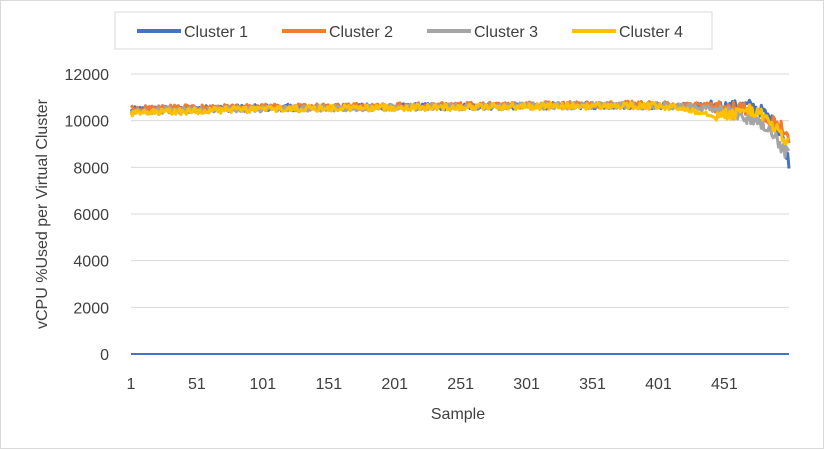 The image size is (824, 450). What do you see at coordinates (432, 384) in the screenshot?
I see `x-axis-tick-labels: 1 51 101 151 201 251 301 351 401 451` at bounding box center [432, 384].